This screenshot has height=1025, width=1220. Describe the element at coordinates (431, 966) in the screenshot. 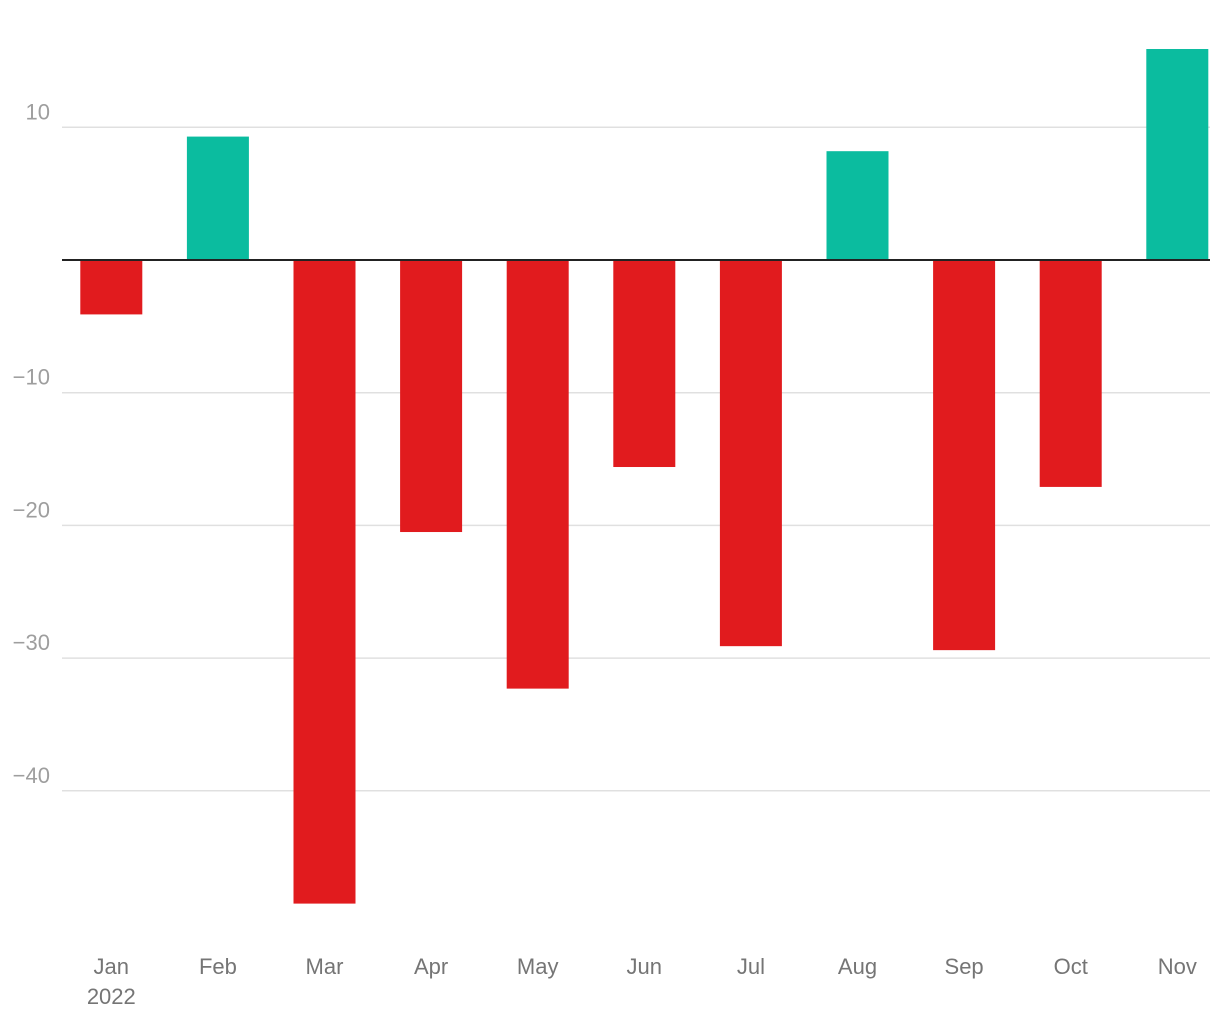

I see `x-tick-label: Apr` at that location.